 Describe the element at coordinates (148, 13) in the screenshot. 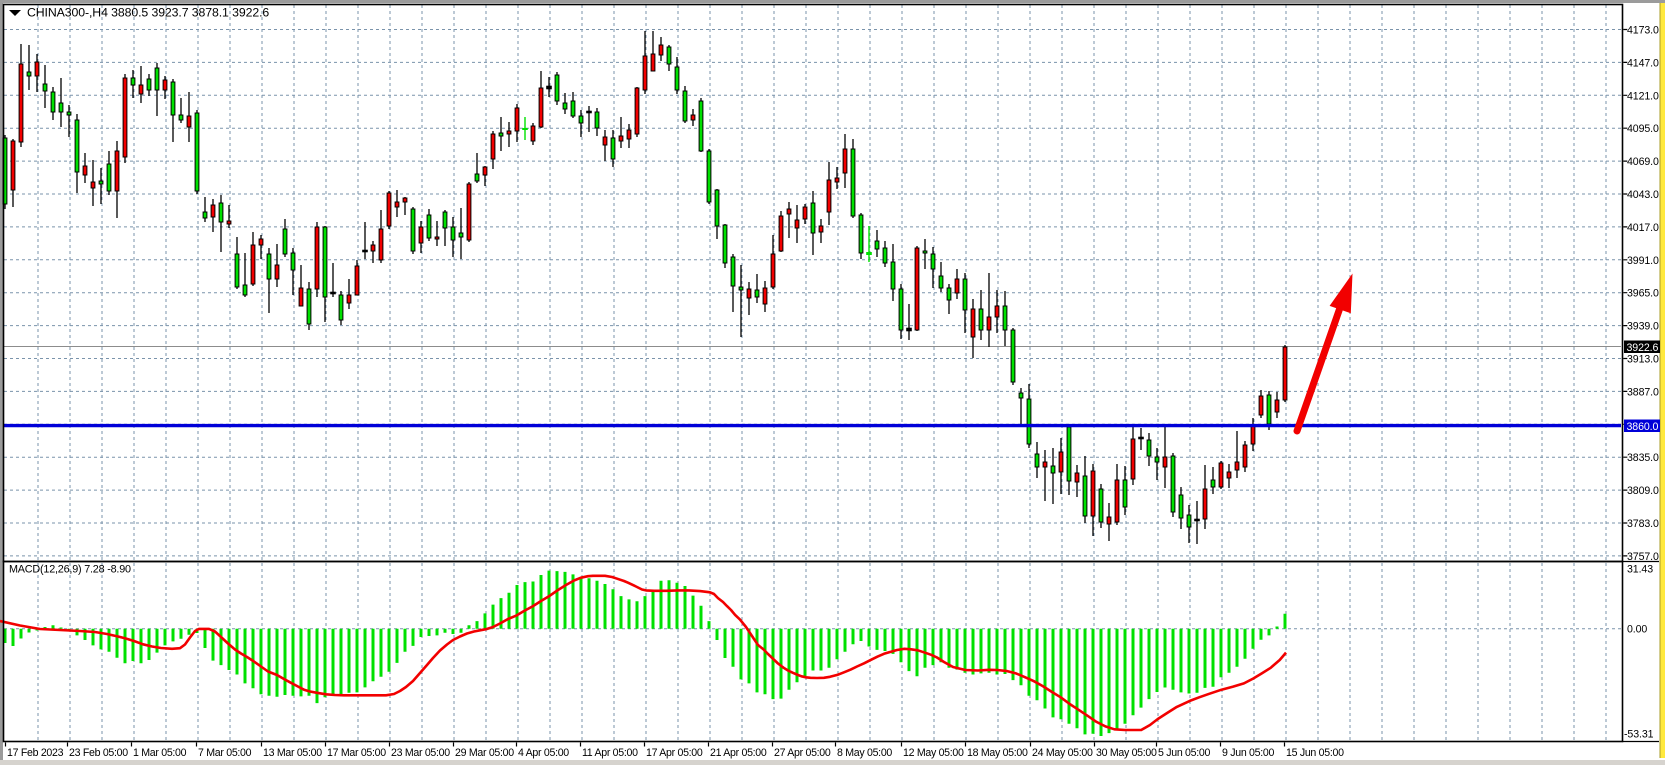

I see `svg-text:CHINA300-,H4 3880.5 3923.7 38: CHINA300-,H4 3880.5 3923.7 3878.1 3922.6` at that location.